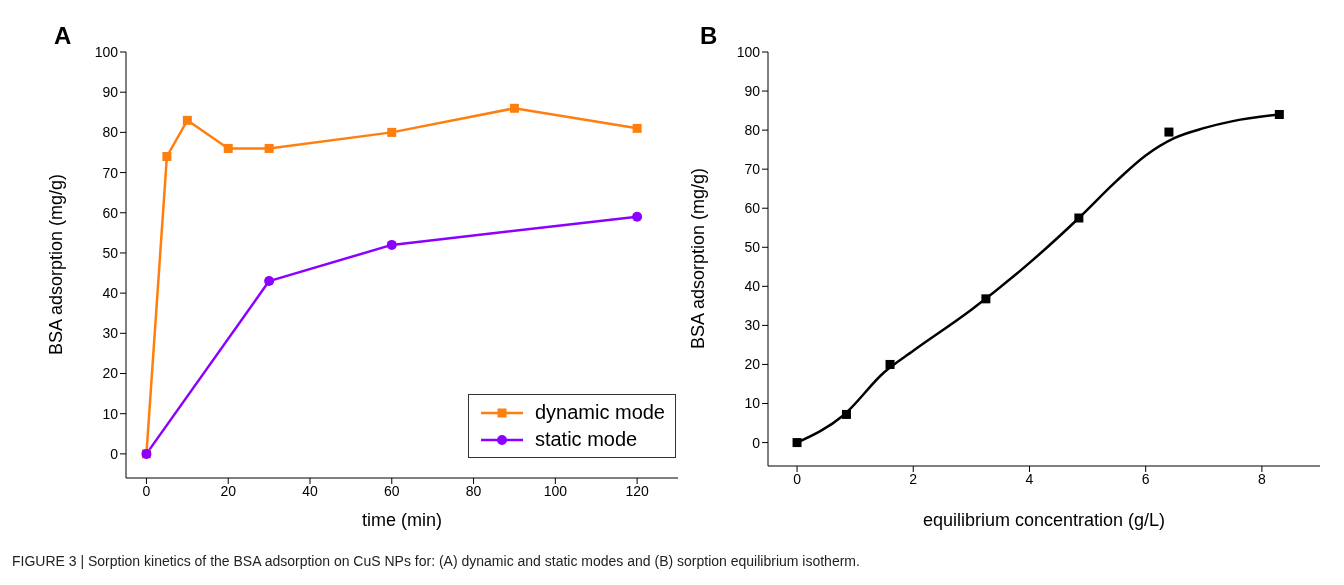 The image size is (1344, 585). I want to click on x-tick-label: 2, so click(913, 478).